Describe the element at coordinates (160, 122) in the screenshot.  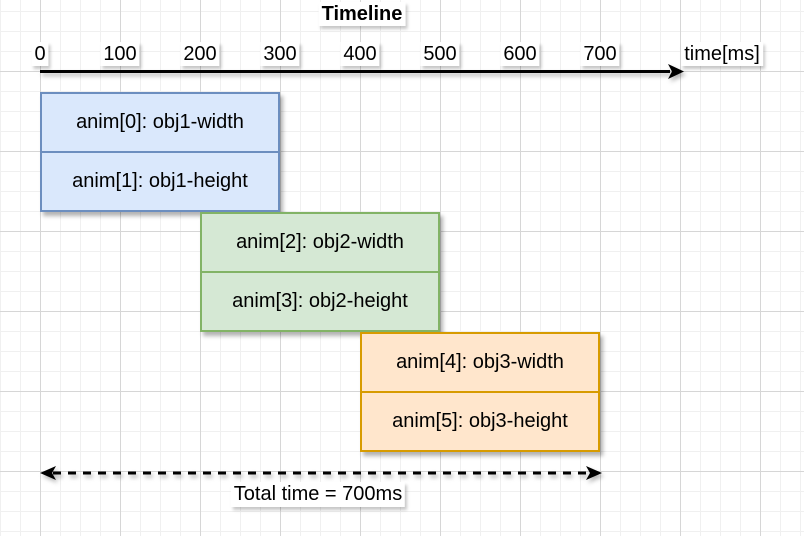
I see `anim-bar-0: anim[0]: obj1-width` at that location.